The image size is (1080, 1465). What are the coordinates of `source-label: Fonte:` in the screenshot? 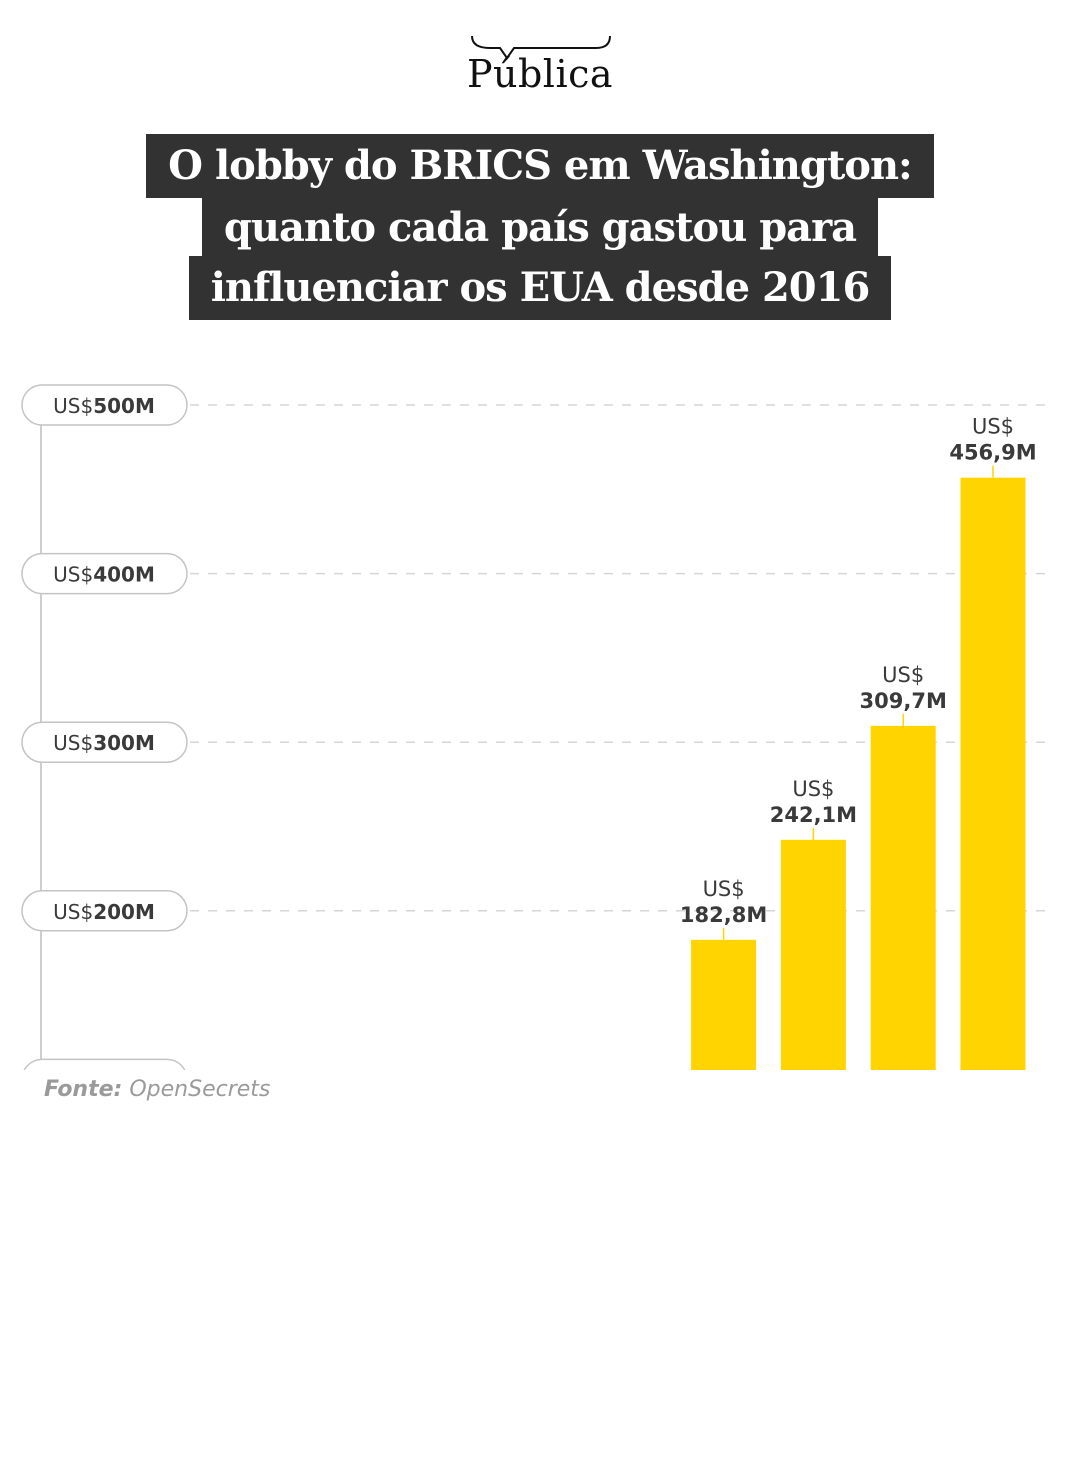 It's located at (83, 1089).